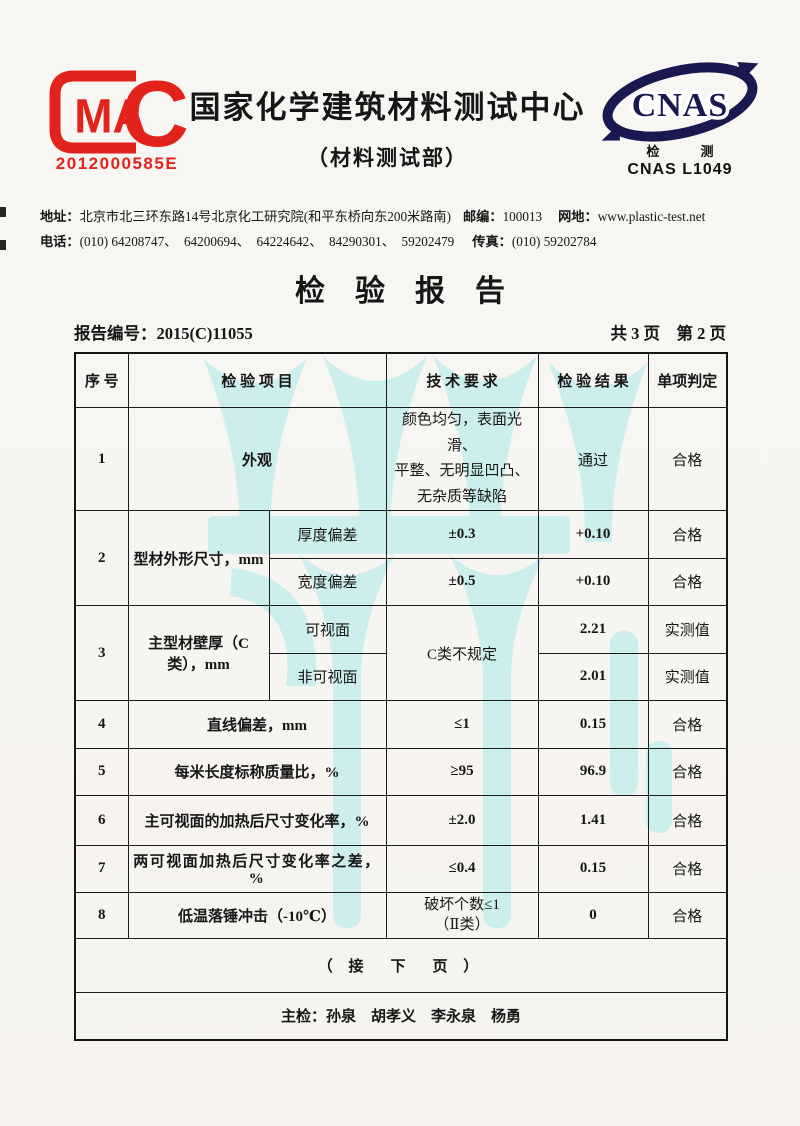 Image resolution: width=800 pixels, height=1126 pixels. What do you see at coordinates (593, 868) in the screenshot?
I see `r7-result: 0.15` at bounding box center [593, 868].